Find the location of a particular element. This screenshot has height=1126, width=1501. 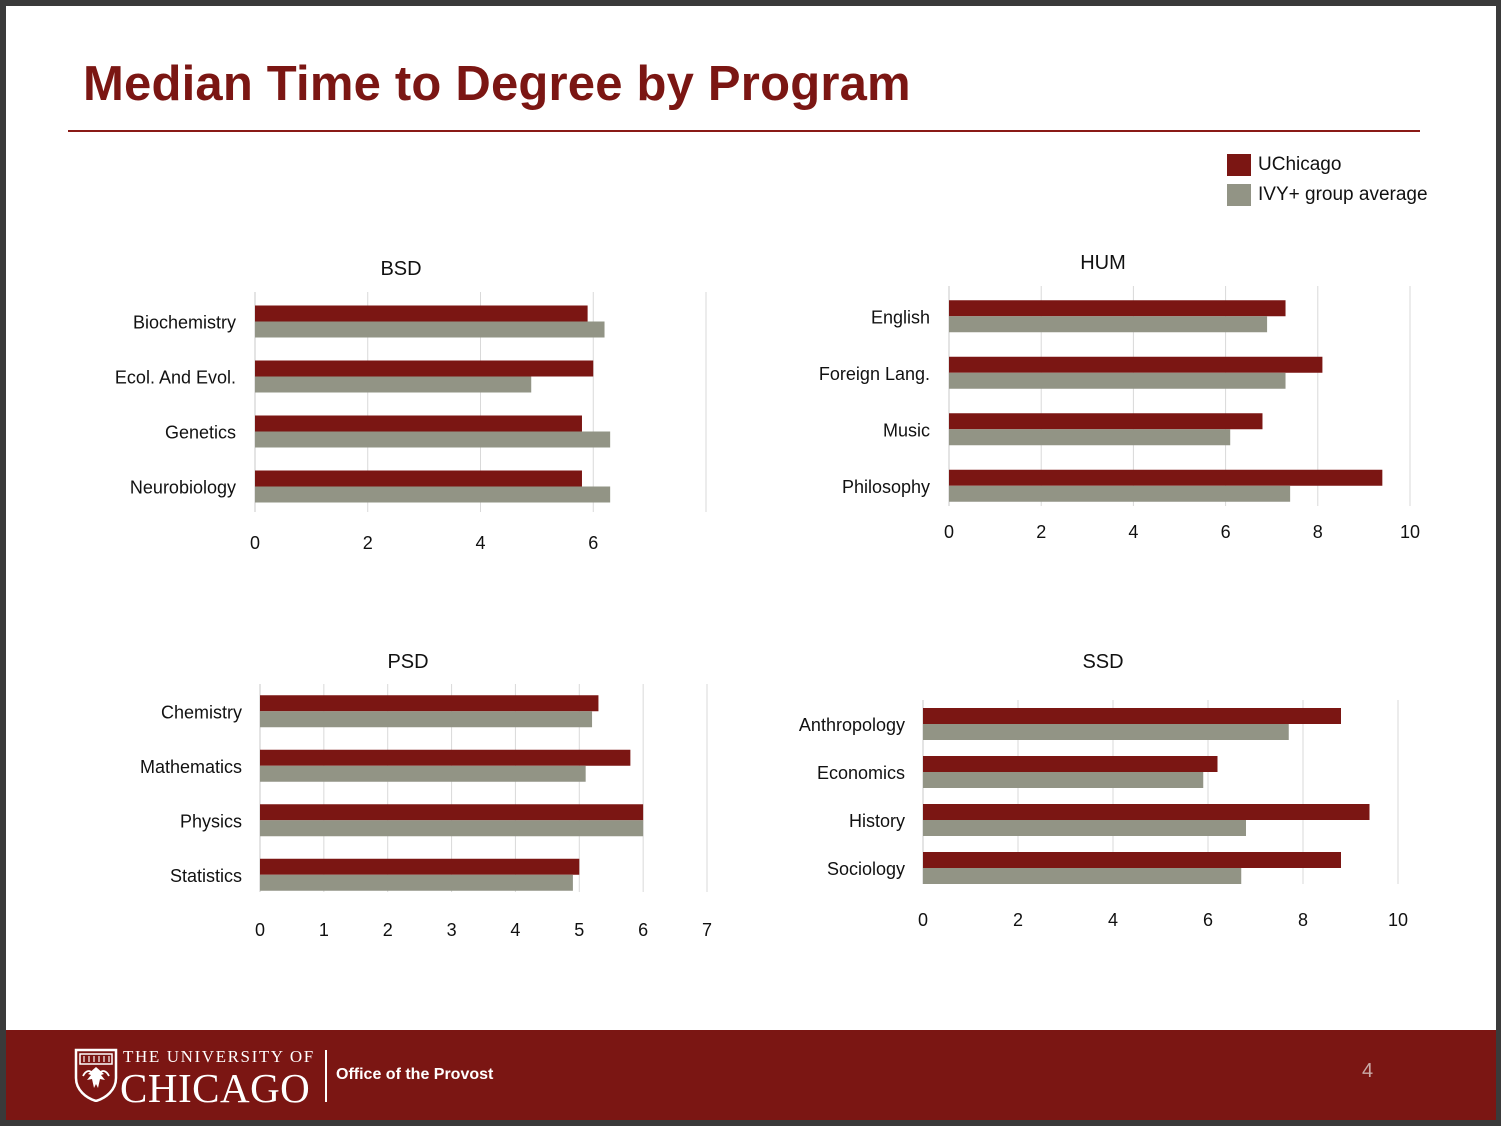

ssd-category-label: Sociology is located at coordinates (866, 869).